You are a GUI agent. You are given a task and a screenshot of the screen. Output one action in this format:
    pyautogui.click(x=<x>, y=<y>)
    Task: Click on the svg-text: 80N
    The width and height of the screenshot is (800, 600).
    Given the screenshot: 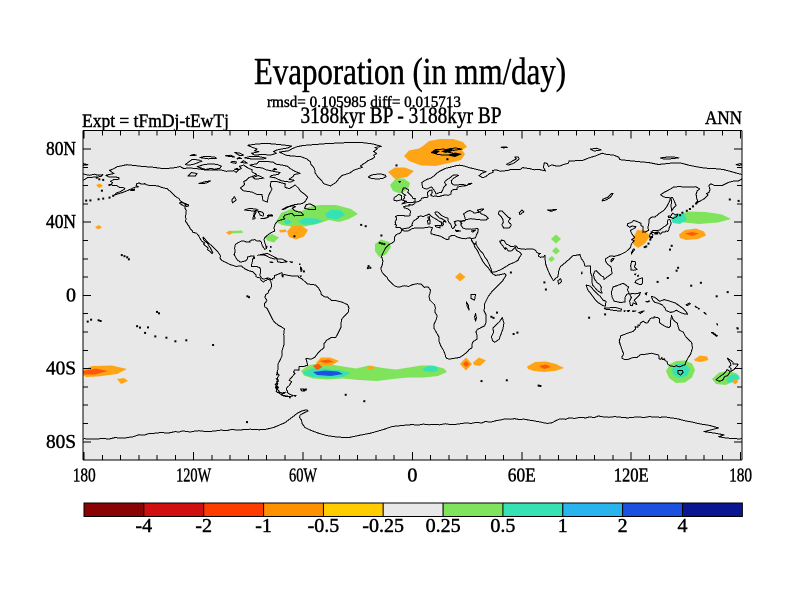 What is the action you would take?
    pyautogui.click(x=61, y=149)
    